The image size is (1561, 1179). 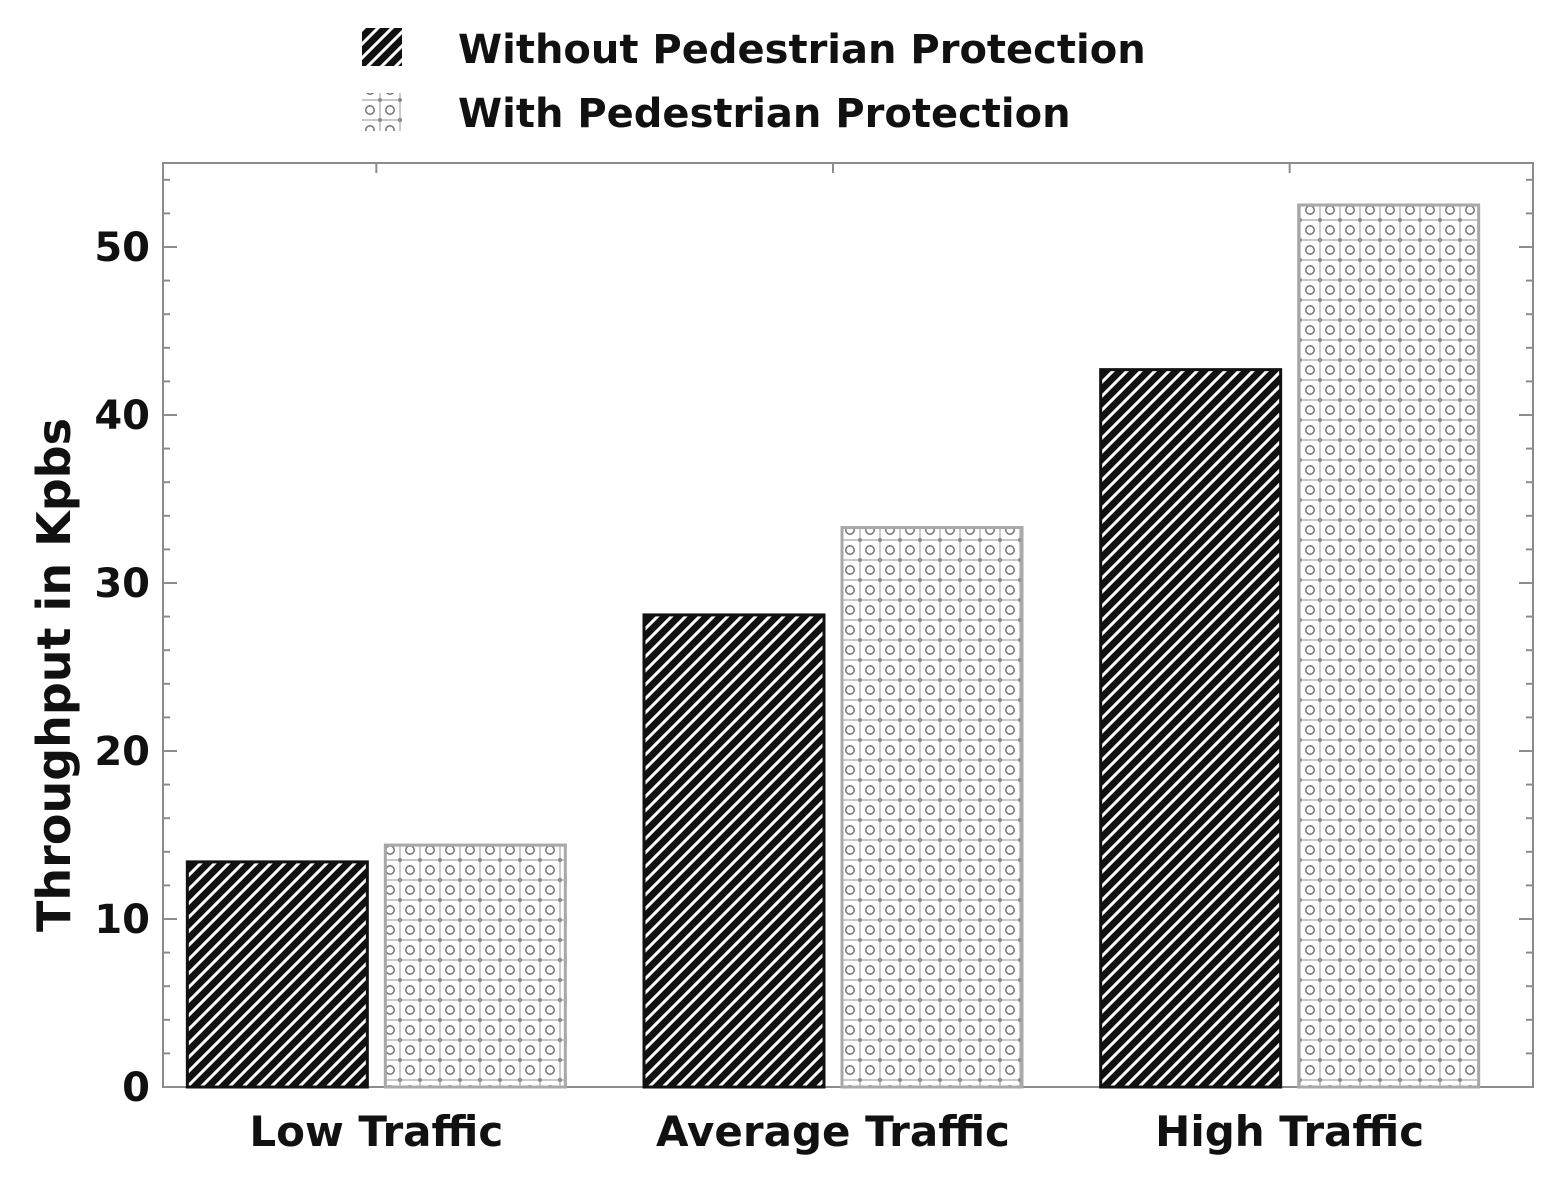 I want to click on bar-with-protection-high-traffic, so click(x=1389, y=646).